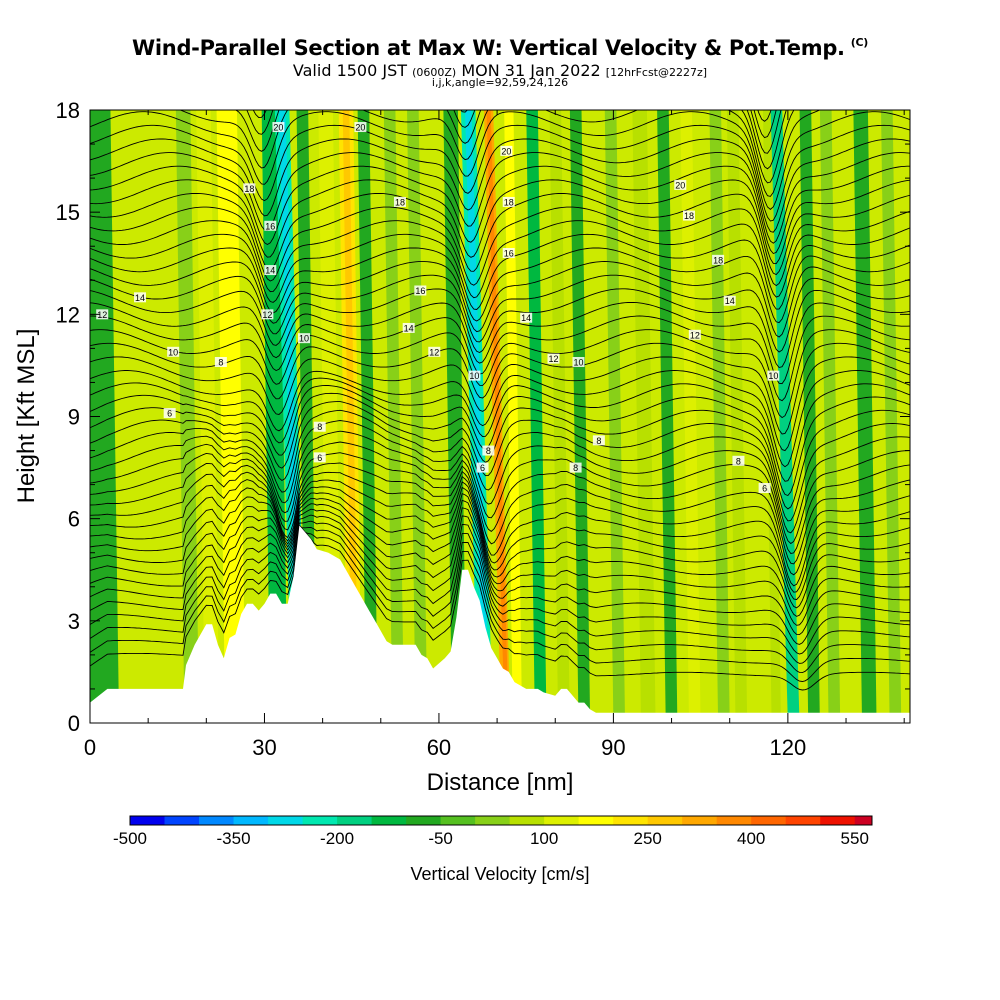 This screenshot has height=1000, width=1000. What do you see at coordinates (74, 723) in the screenshot?
I see `y-tick-label: 0` at bounding box center [74, 723].